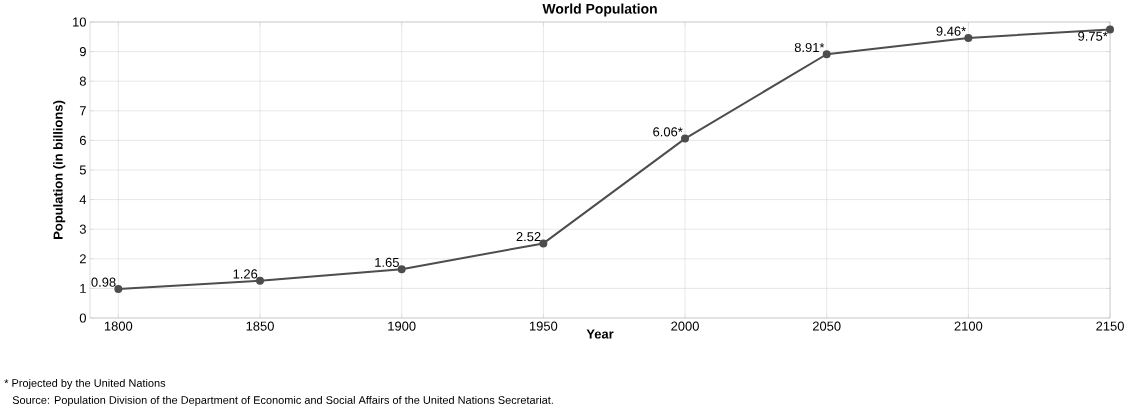 Image resolution: width=1136 pixels, height=410 pixels. Describe the element at coordinates (282, 401) in the screenshot. I see `source-note: Source: Population Division of the Department of Economic and Social Affairs of the United Nations Secretariat.` at that location.